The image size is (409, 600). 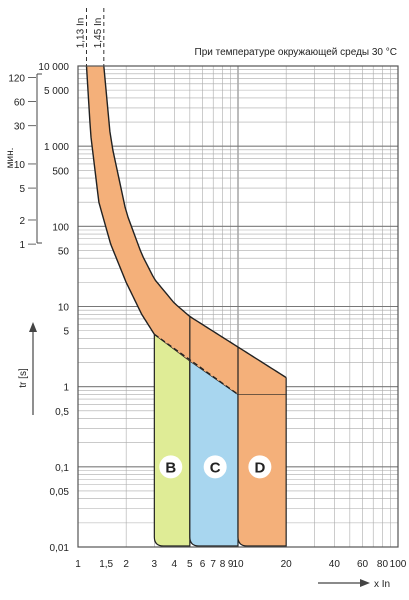 I want to click on zone-badge-b, so click(x=171, y=467).